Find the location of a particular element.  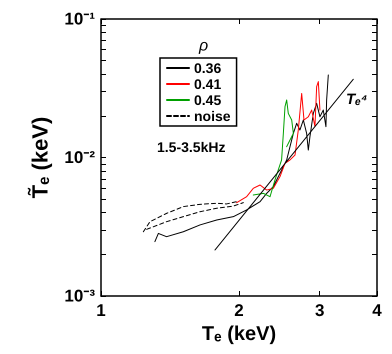

y-tick-label: 10⁻³ is located at coordinates (80, 296).